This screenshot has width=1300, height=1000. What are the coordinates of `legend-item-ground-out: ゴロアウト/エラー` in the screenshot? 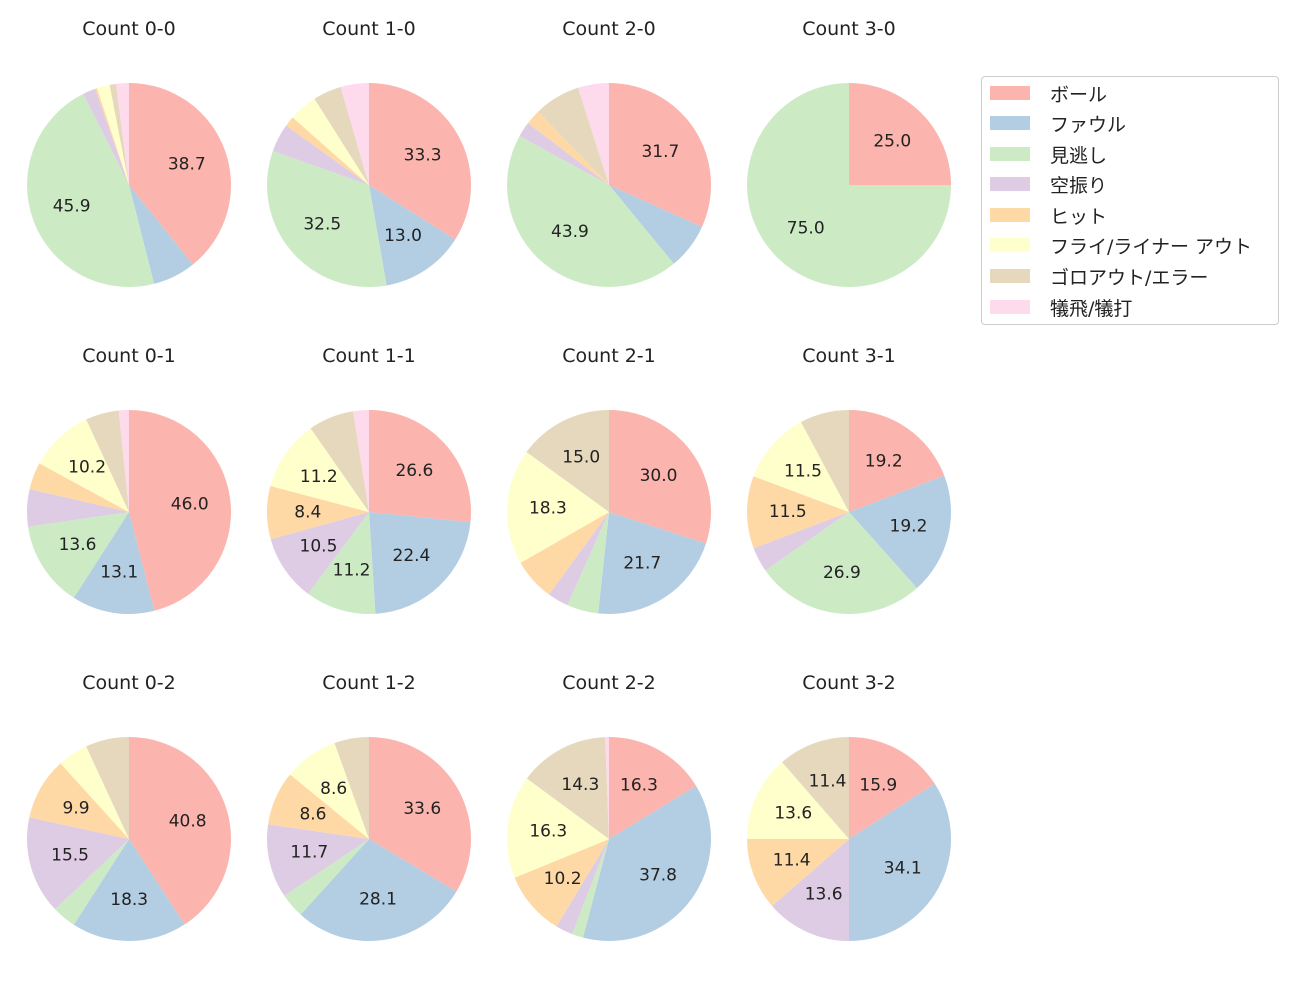 It's located at (1099, 276).